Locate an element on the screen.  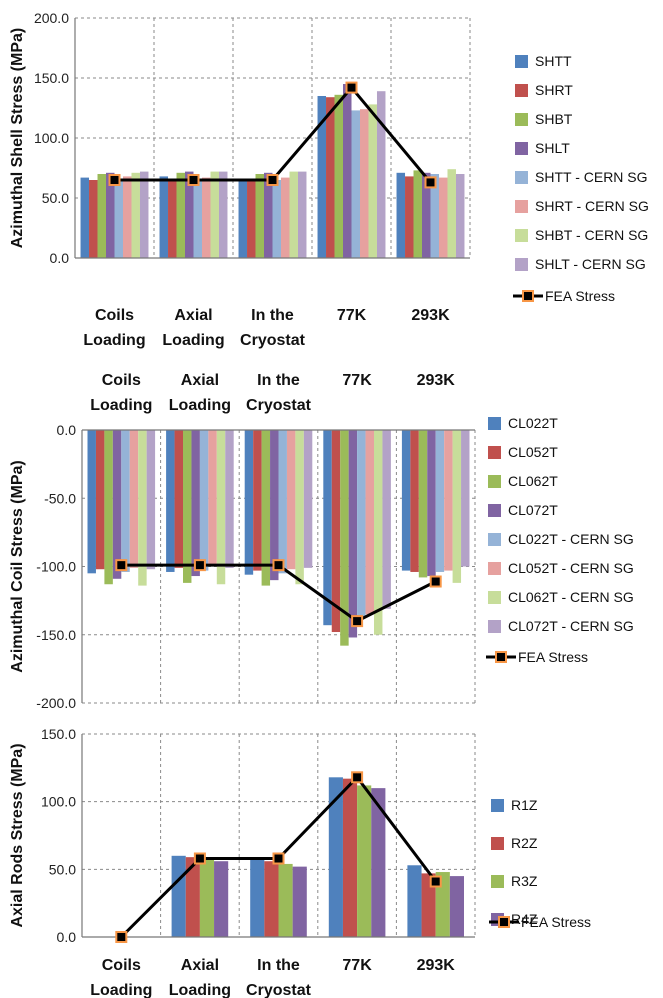
category-label-0: Coils is located at coordinates (121, 380).